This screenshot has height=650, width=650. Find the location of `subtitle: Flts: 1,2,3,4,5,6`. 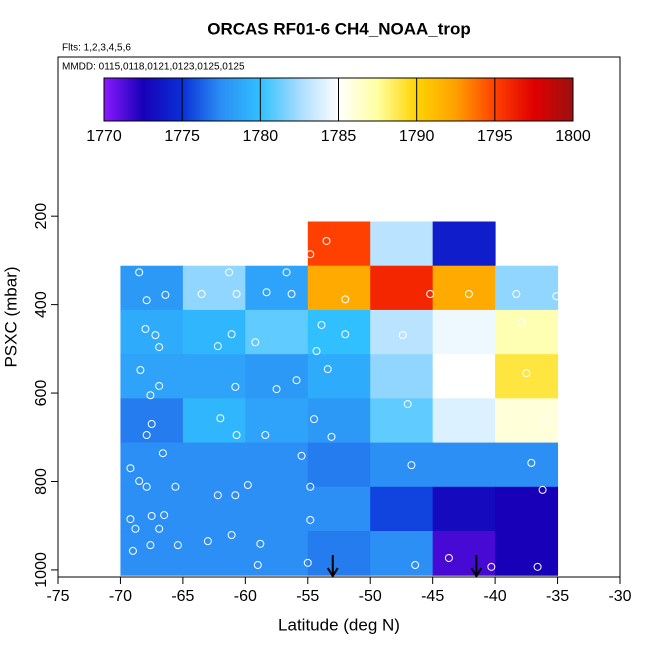

subtitle: Flts: 1,2,3,4,5,6 is located at coordinates (96, 48).